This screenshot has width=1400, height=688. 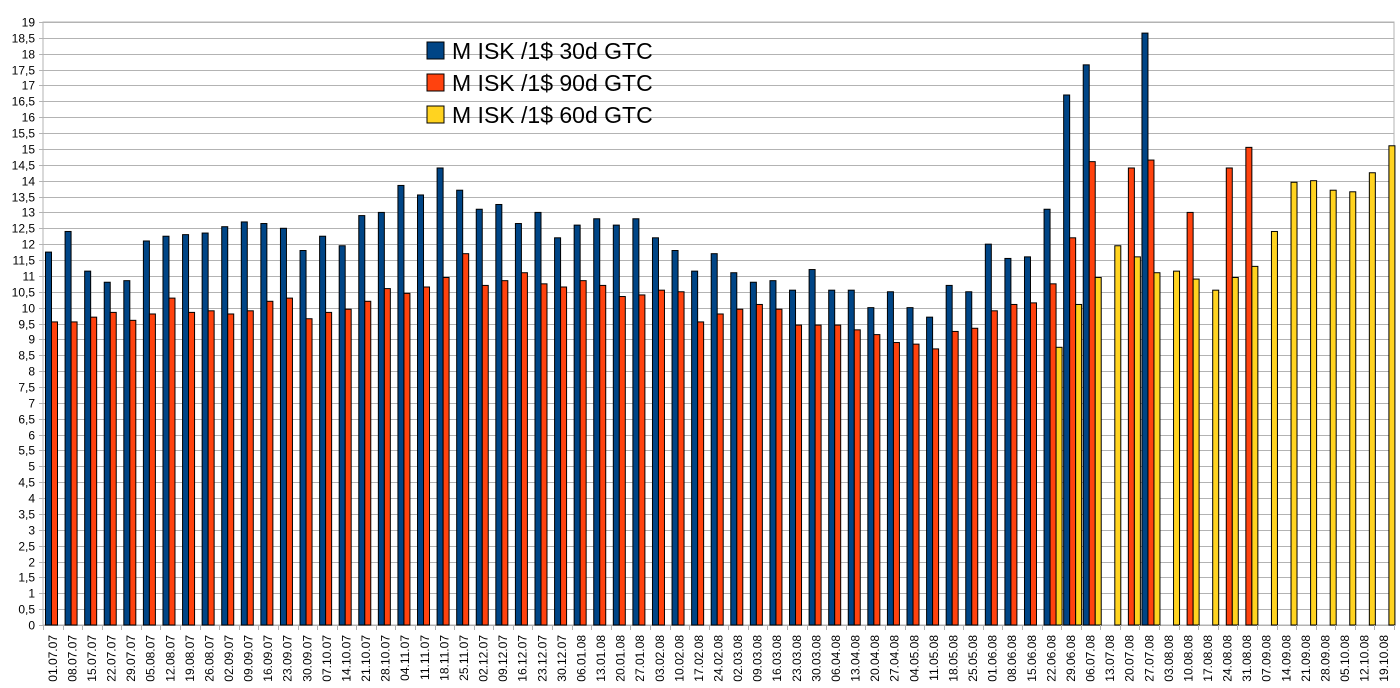 What do you see at coordinates (26, 610) in the screenshot?
I see `y-tick-label: 0,5` at bounding box center [26, 610].